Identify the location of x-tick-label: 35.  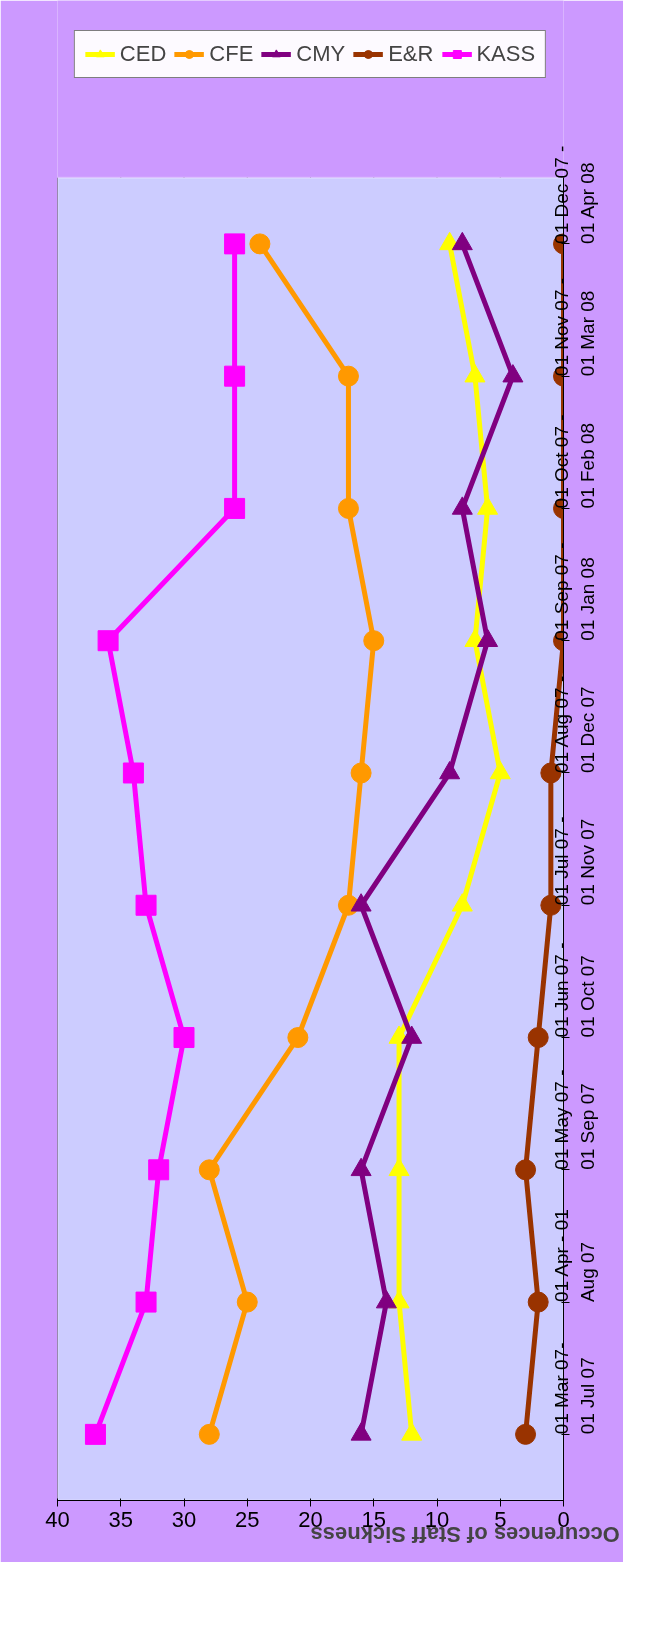
(120, 1519).